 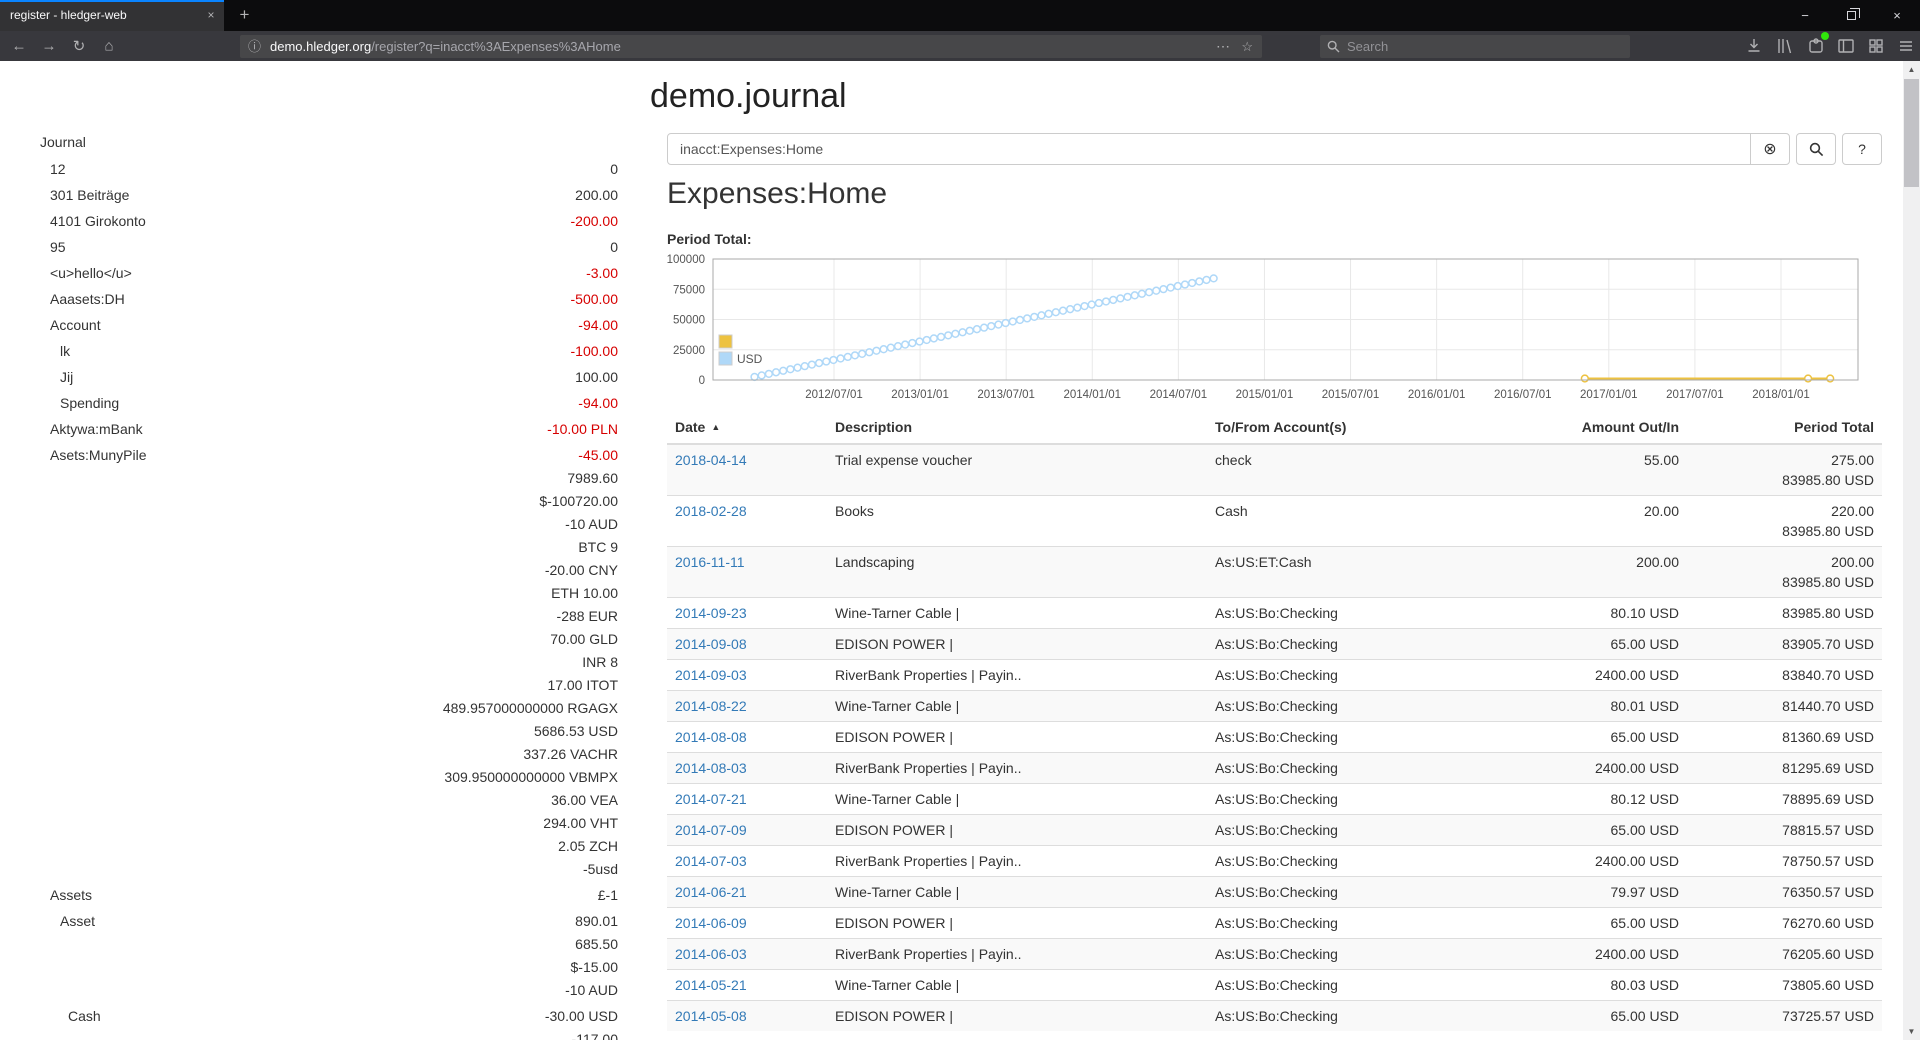 What do you see at coordinates (711, 511) in the screenshot?
I see `register-date-link: 2018-02-28` at bounding box center [711, 511].